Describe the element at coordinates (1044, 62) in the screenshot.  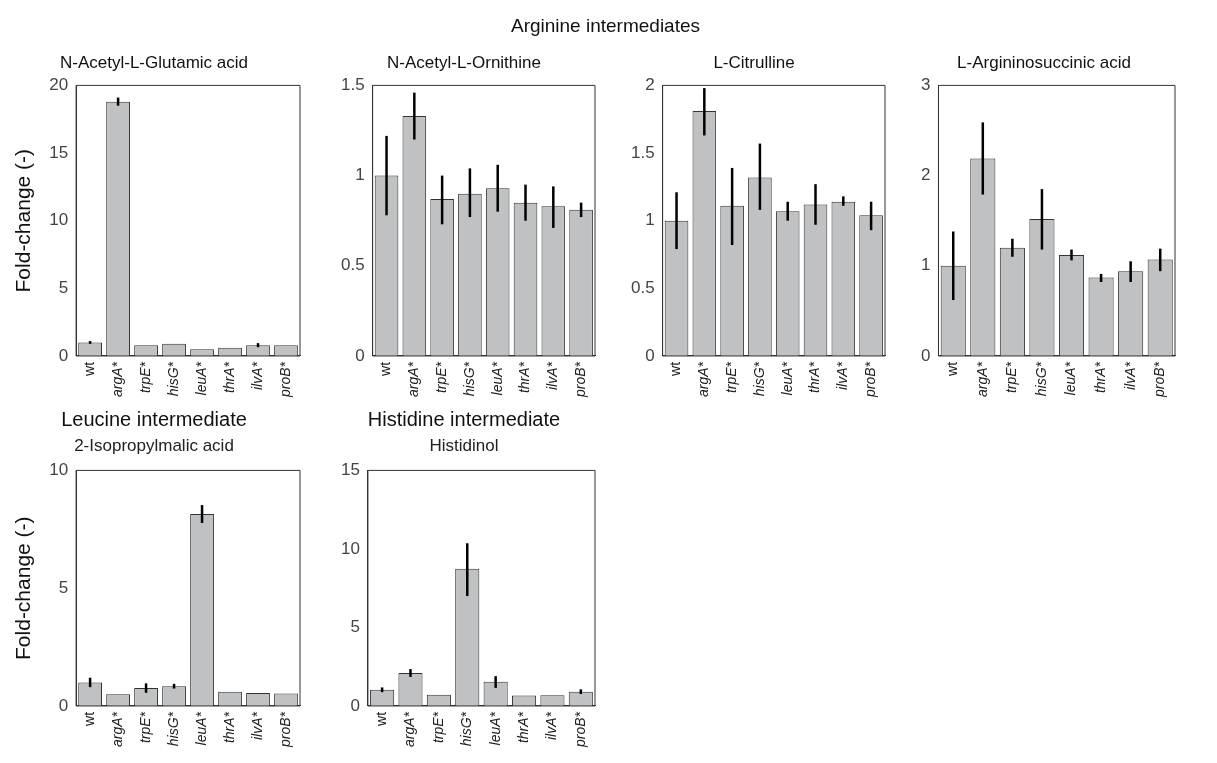
I see `chart-title: L-Argininosuccinic acid` at that location.